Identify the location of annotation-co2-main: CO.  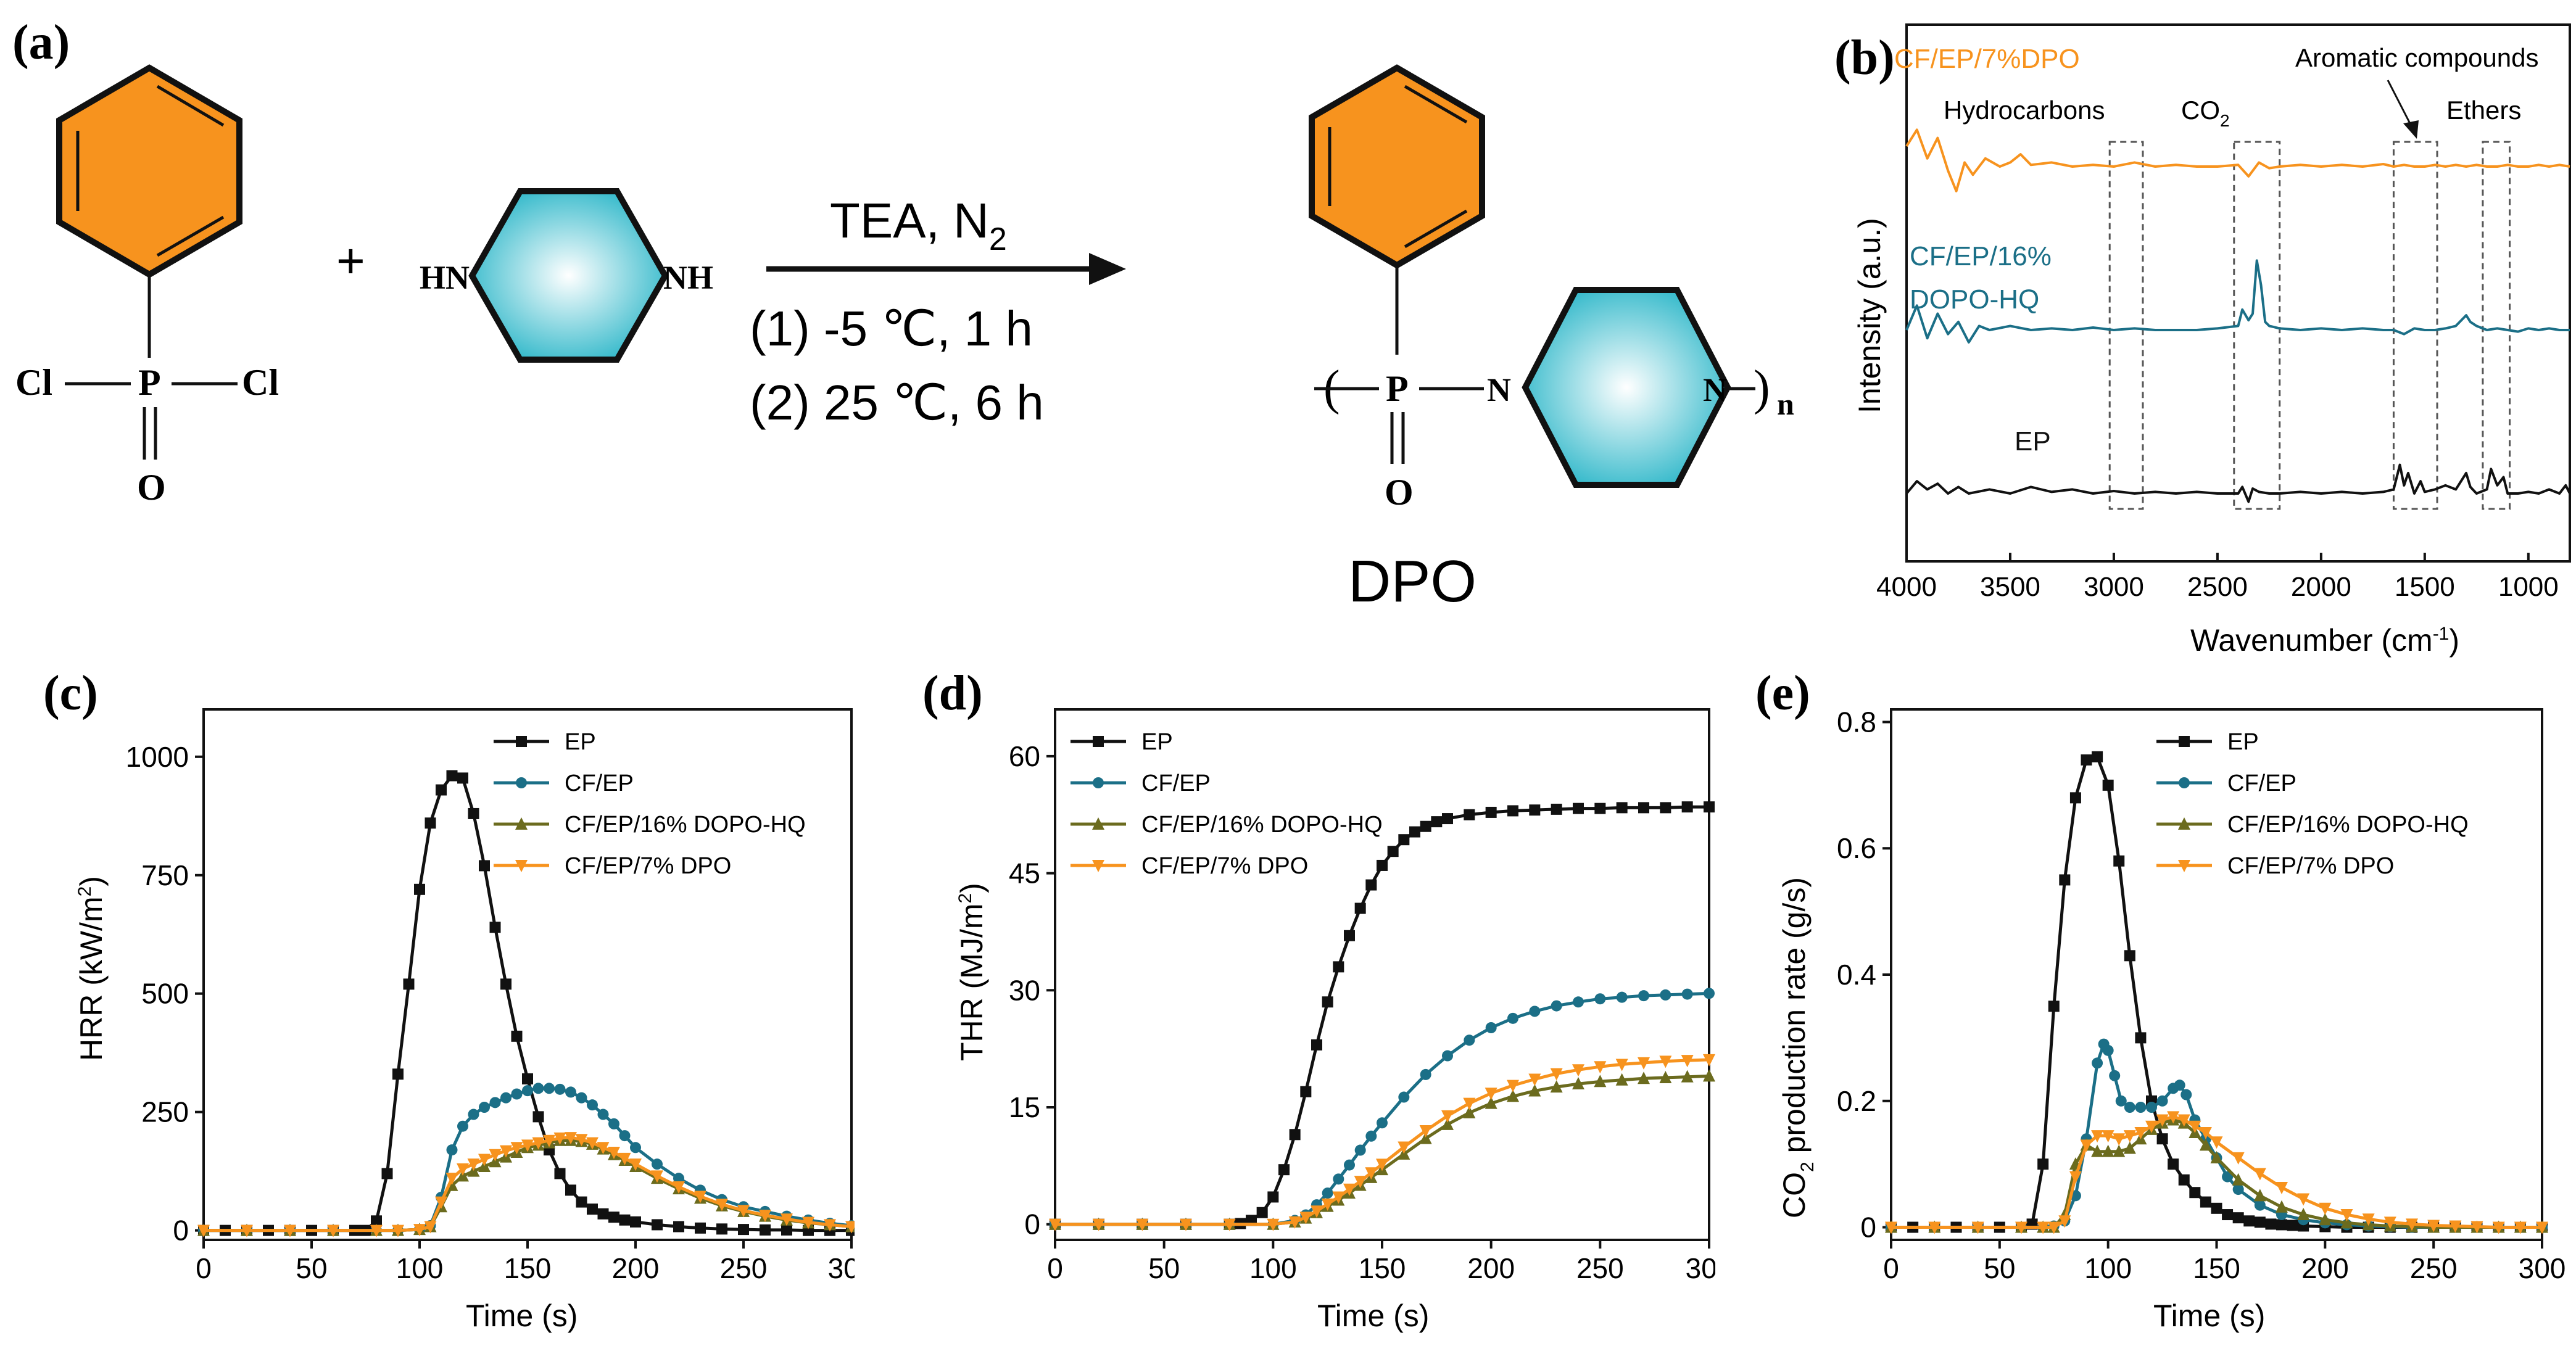
(2200, 110).